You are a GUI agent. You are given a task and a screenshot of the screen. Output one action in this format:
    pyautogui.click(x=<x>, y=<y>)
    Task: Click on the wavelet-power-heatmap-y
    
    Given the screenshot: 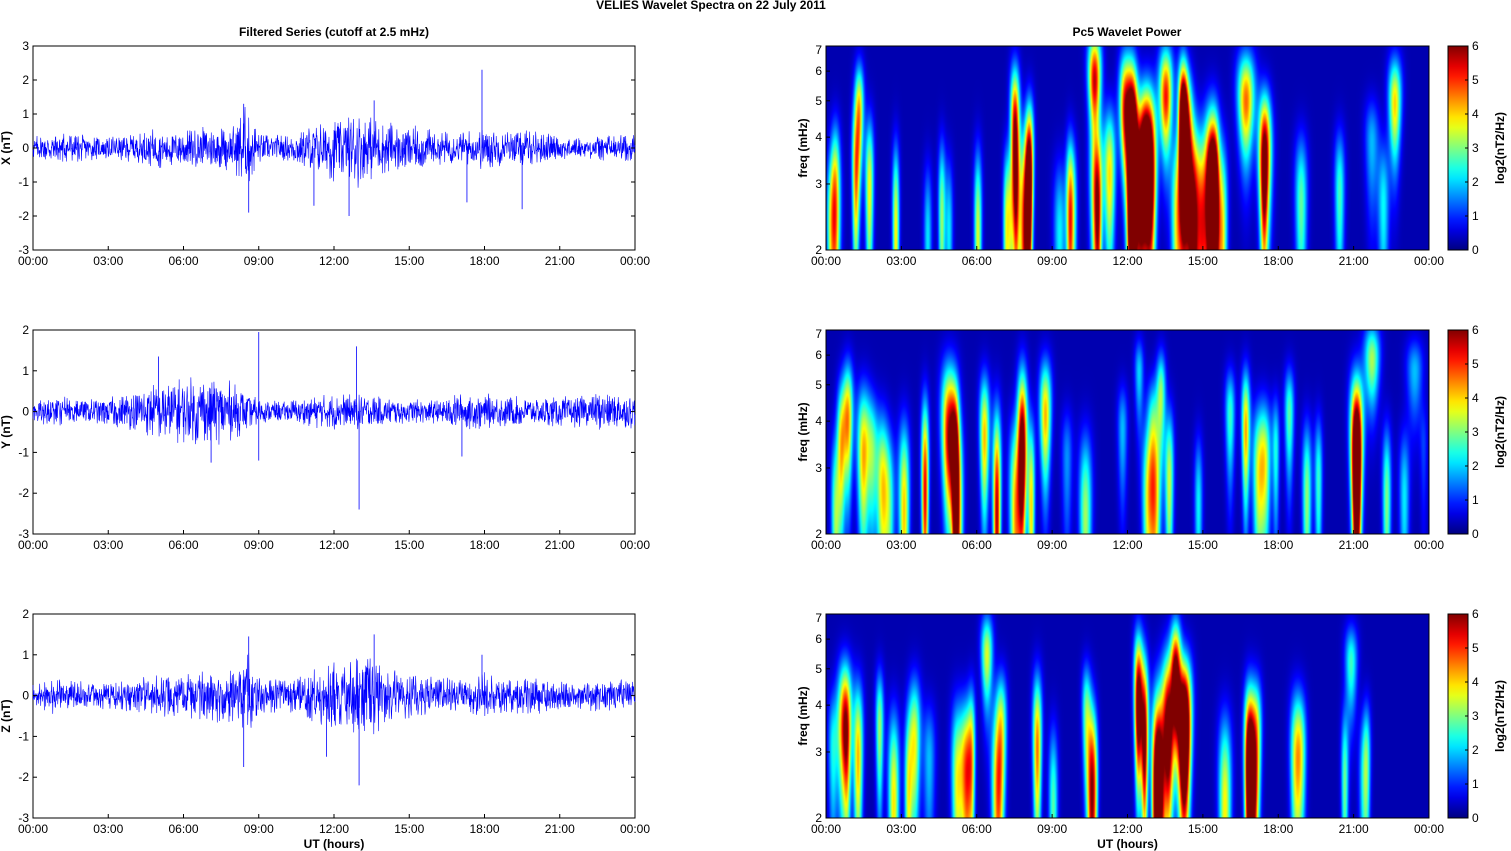 What is the action you would take?
    pyautogui.click(x=1127, y=432)
    